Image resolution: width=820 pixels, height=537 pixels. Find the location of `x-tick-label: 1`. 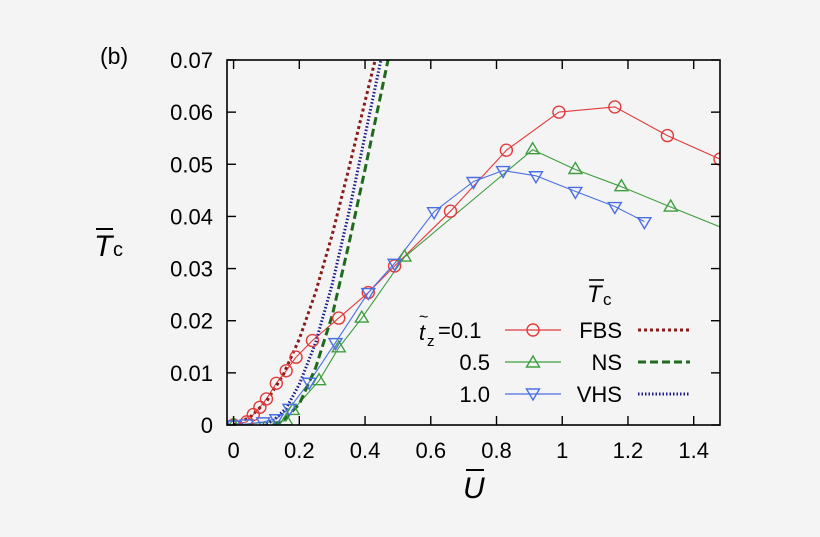

x-tick-label: 1 is located at coordinates (562, 450).